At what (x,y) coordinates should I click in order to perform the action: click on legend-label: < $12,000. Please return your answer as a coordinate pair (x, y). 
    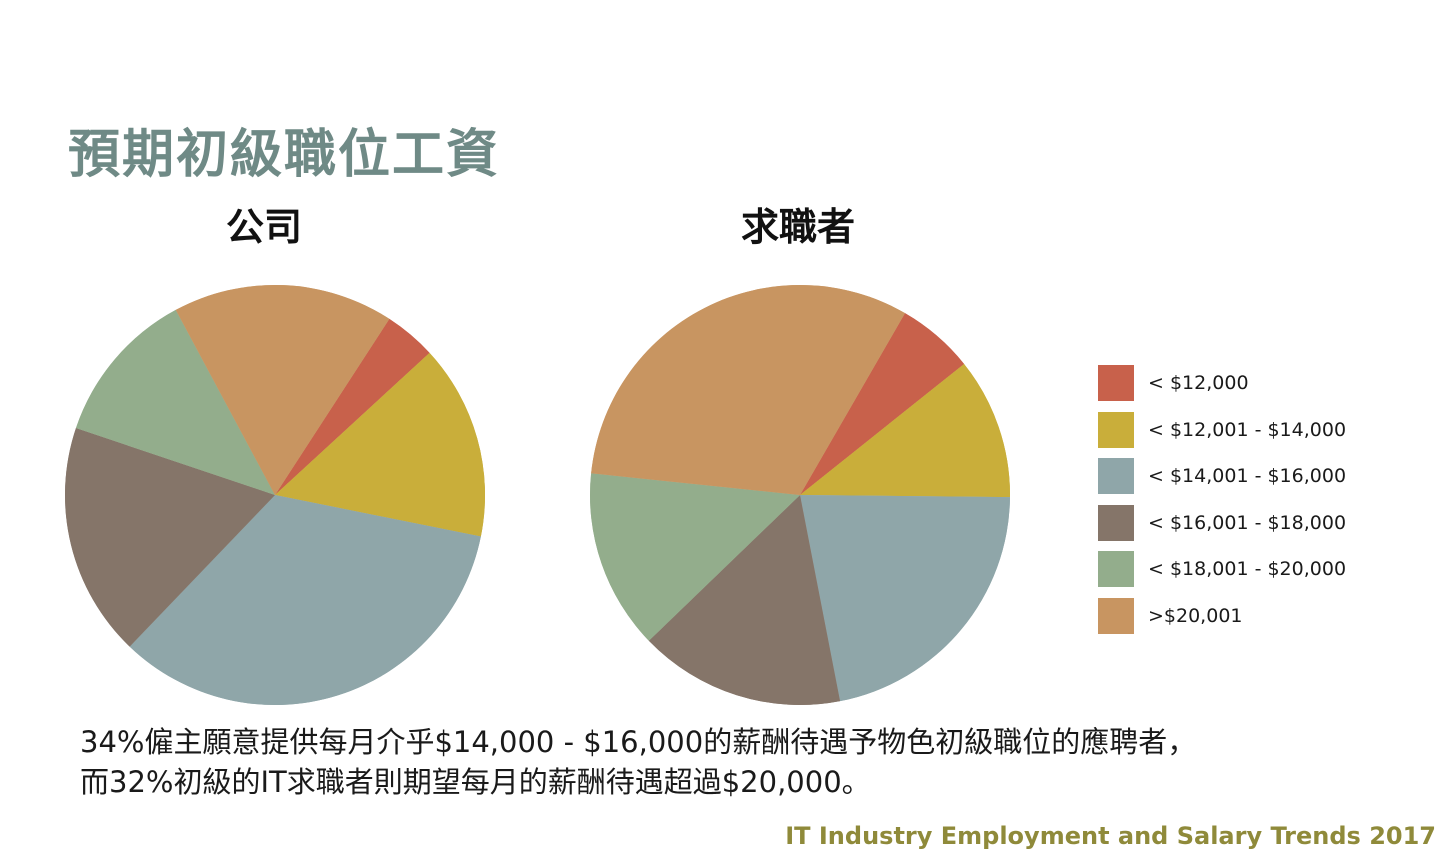
    Looking at the image, I should click on (1198, 383).